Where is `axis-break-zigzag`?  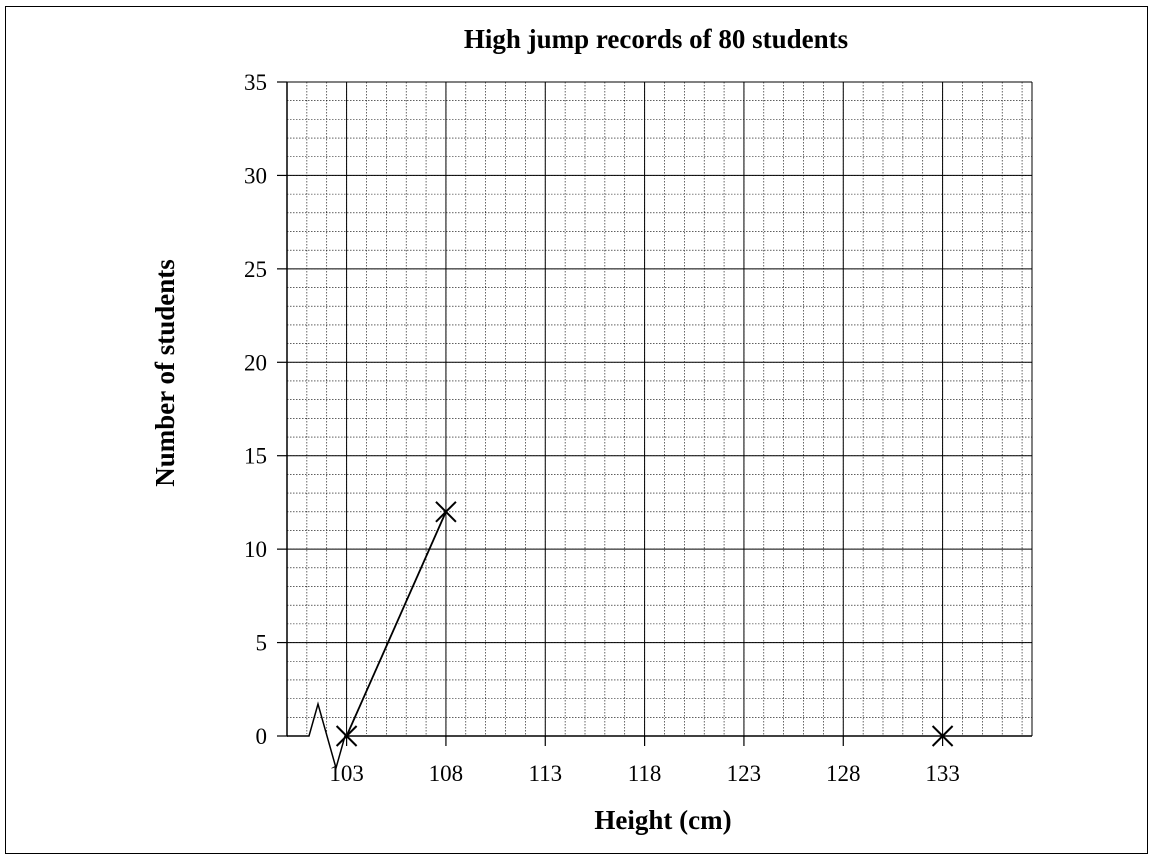 axis-break-zigzag is located at coordinates (328, 736).